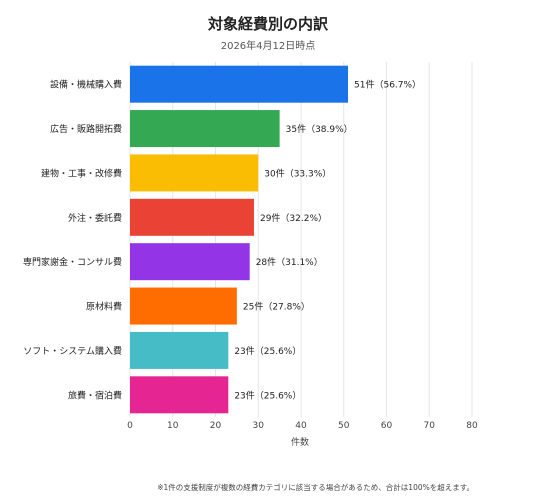 Image resolution: width=536 pixels, height=502 pixels. I want to click on data-label: 25件（27.8%）, so click(276, 307).